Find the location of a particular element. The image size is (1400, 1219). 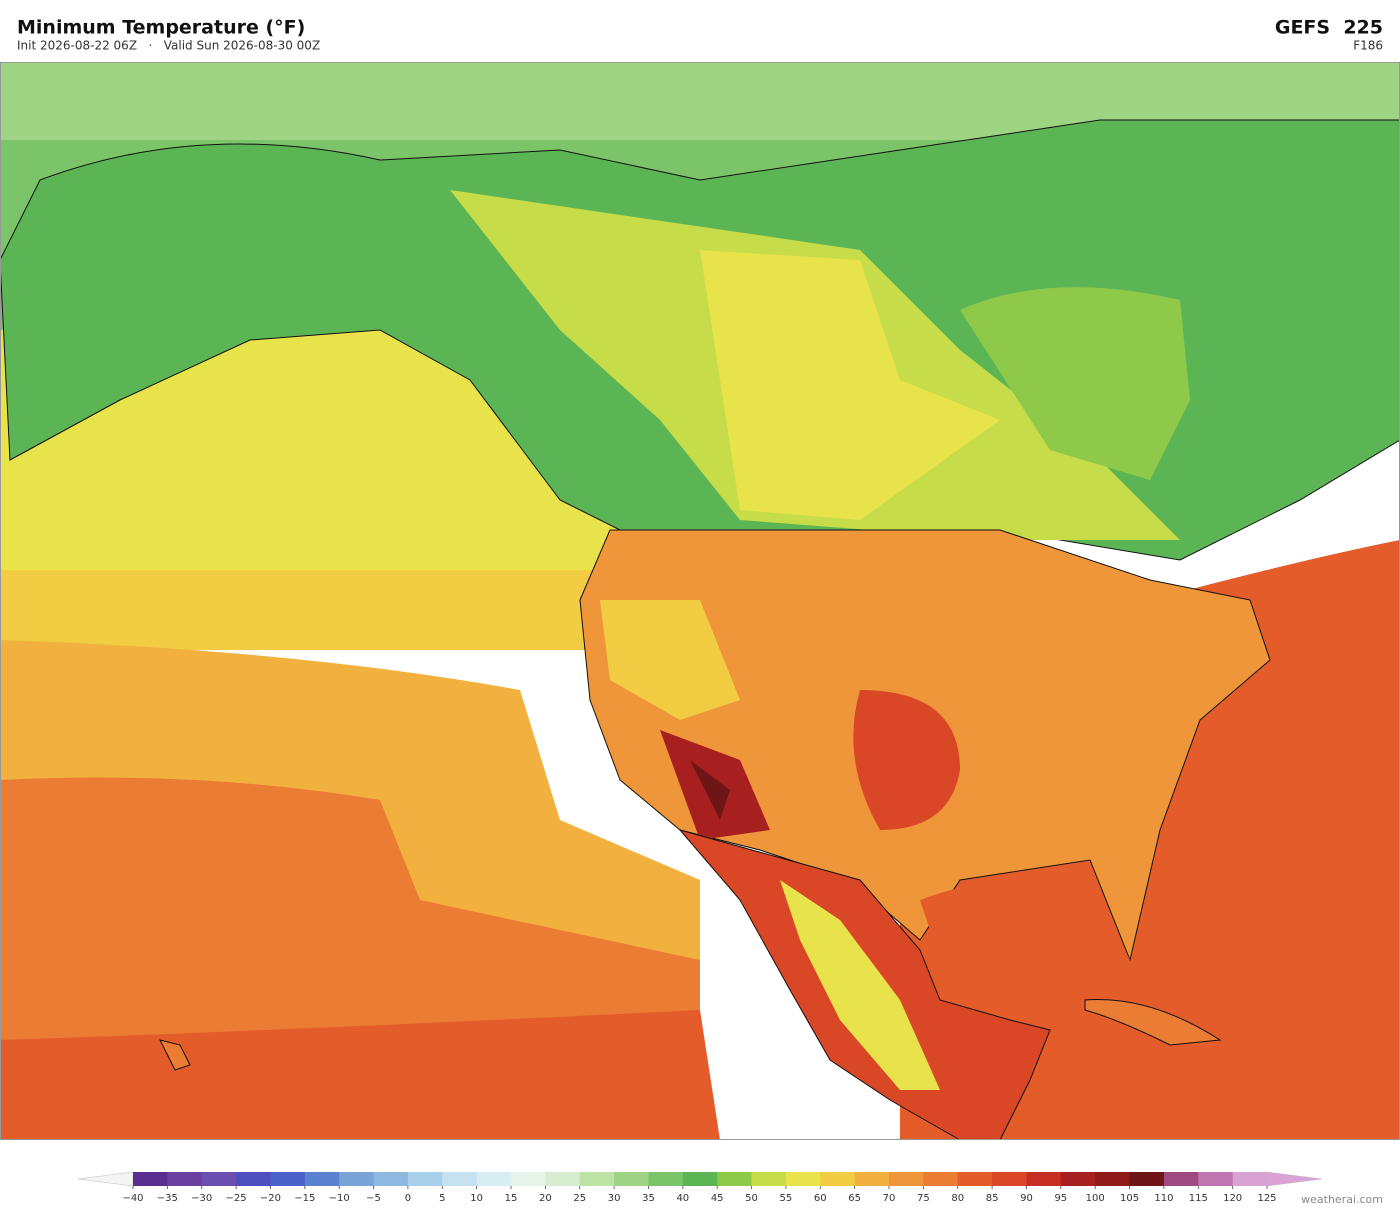

colorbar-tick-label: 5 is located at coordinates (442, 1198).